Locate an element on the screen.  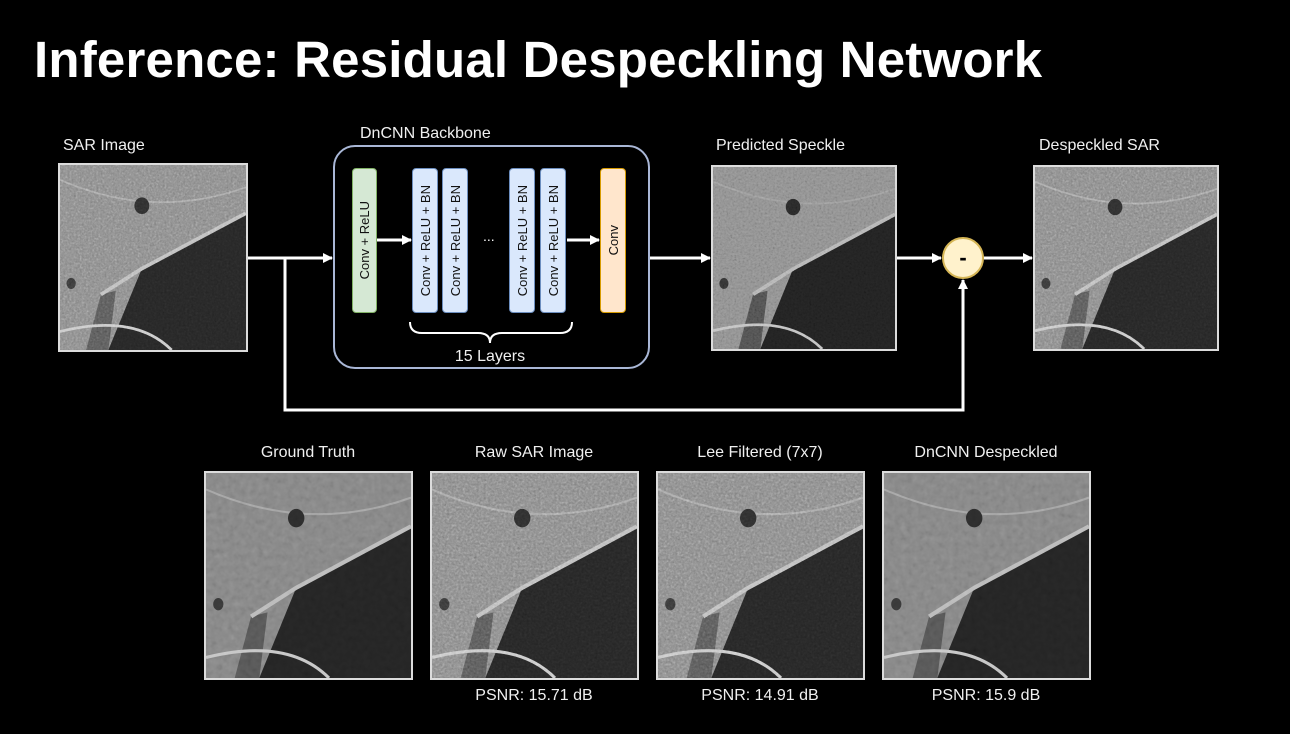
despeckled-output-label: Despeckled SAR is located at coordinates (1099, 145).